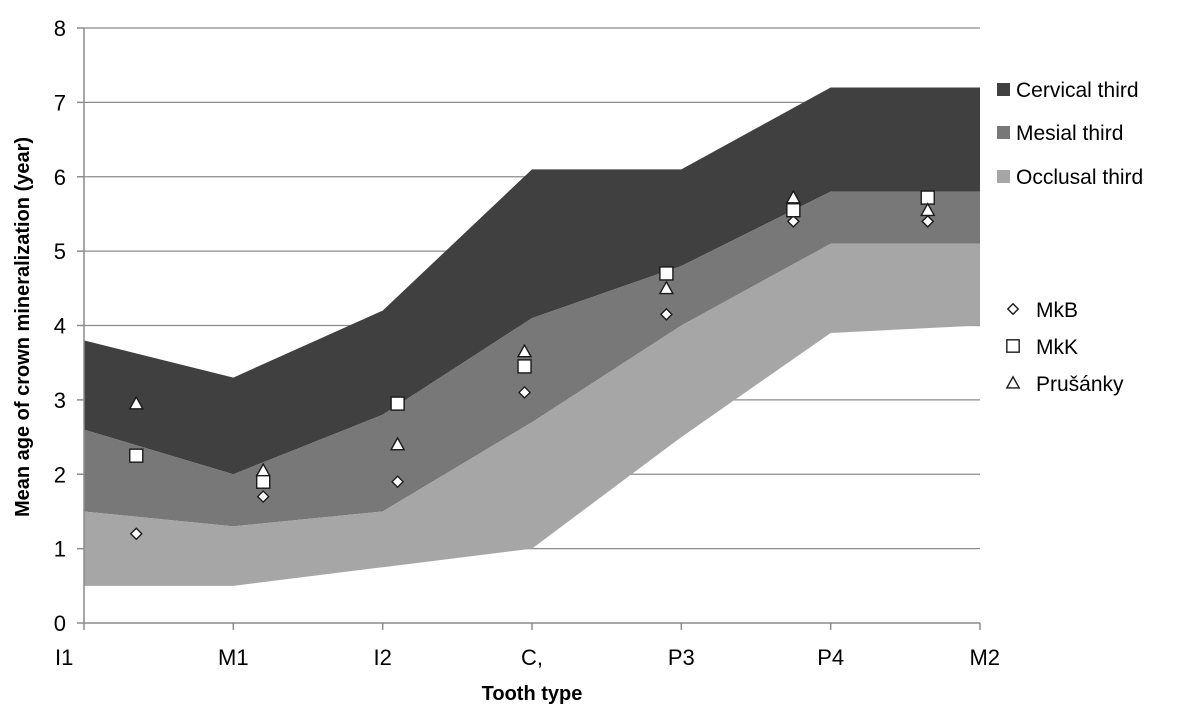 This screenshot has height=705, width=1182. I want to click on x-tick-label: P3, so click(681, 657).